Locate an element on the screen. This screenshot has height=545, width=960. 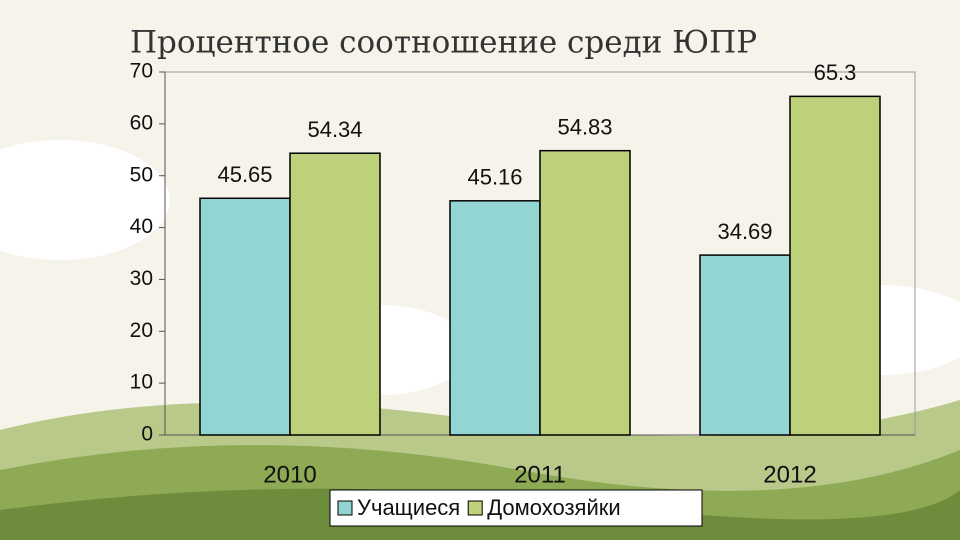
y-tick-label: 30 is located at coordinates (141, 278).